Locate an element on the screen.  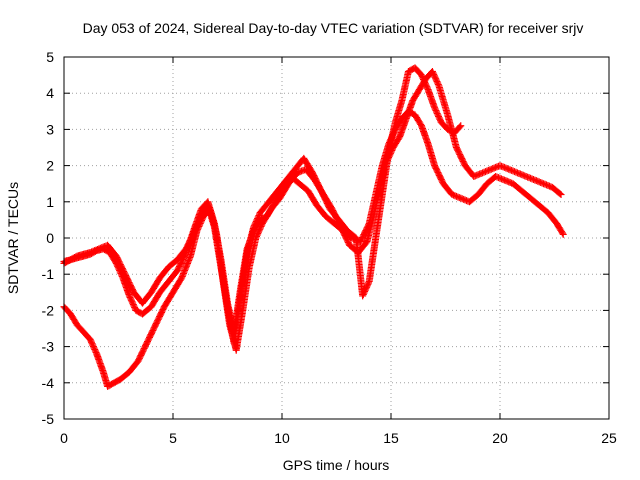
x-tick-label: 10 is located at coordinates (282, 438).